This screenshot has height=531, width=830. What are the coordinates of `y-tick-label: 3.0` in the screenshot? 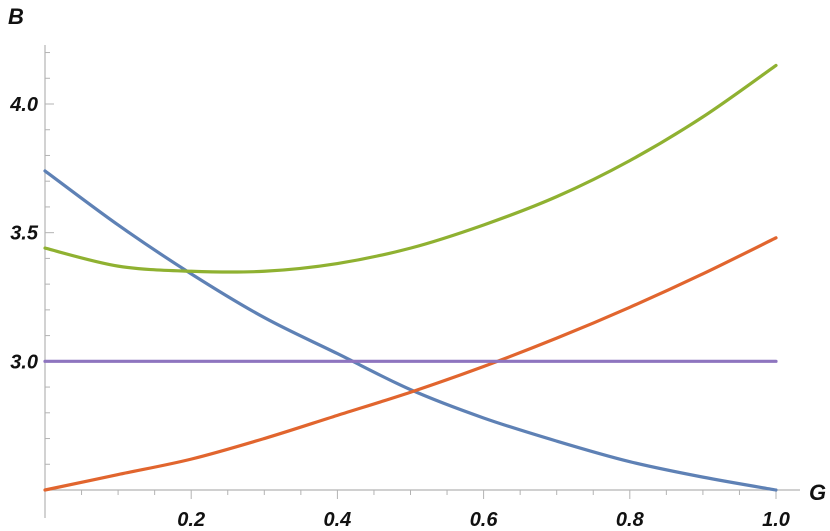 It's located at (24, 362).